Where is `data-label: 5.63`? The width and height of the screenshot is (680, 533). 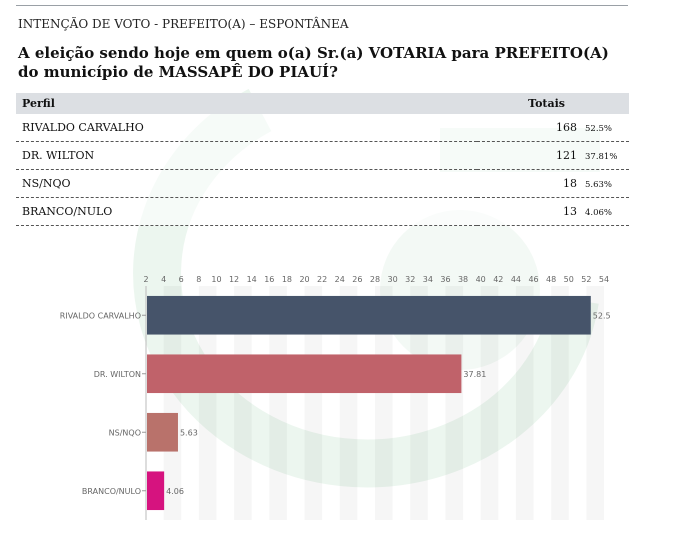 data-label: 5.63 is located at coordinates (189, 432).